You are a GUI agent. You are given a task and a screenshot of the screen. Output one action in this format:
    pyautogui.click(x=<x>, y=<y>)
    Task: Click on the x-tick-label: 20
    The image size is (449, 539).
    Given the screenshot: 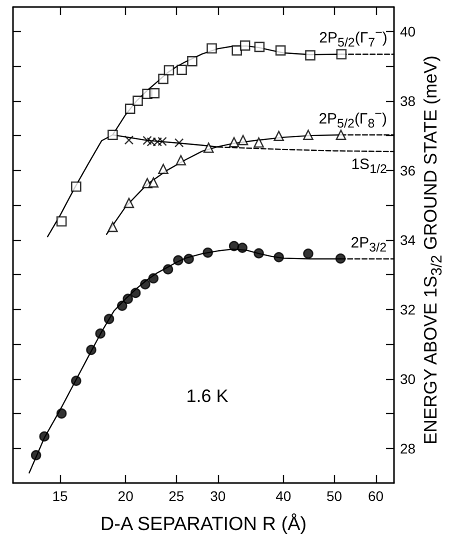 What is the action you would take?
    pyautogui.click(x=126, y=496)
    